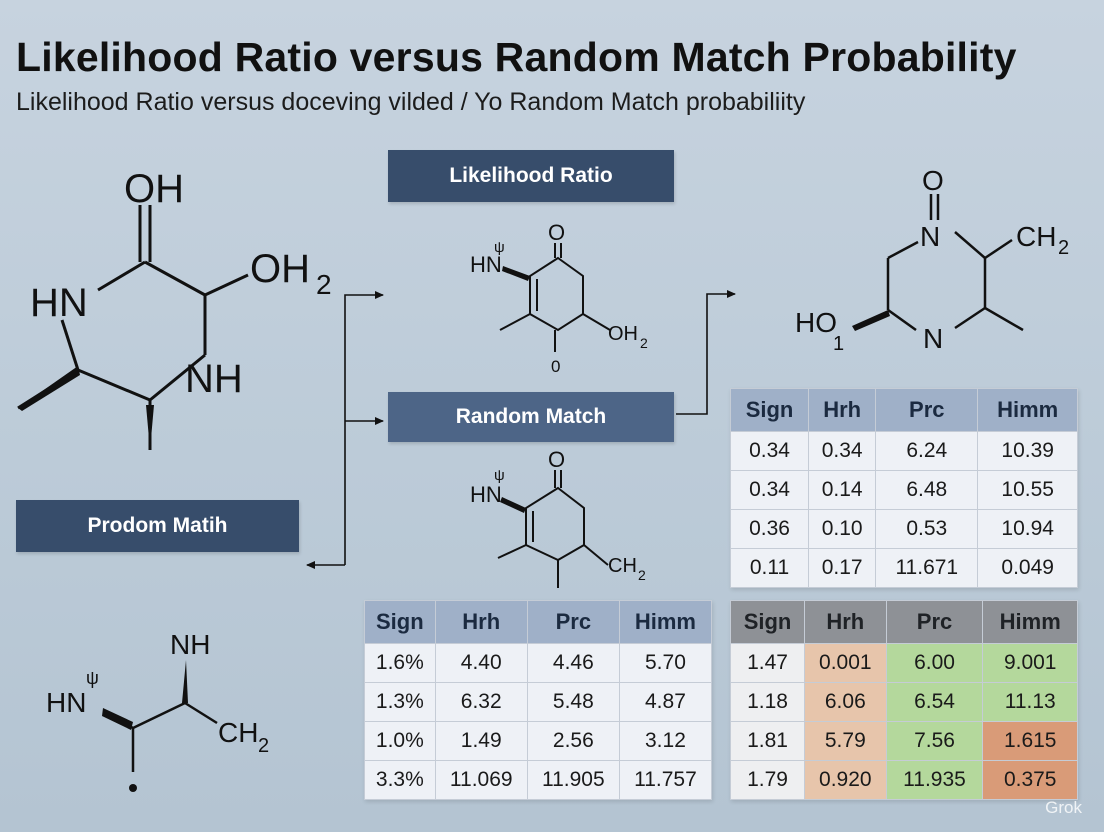 This screenshot has width=1104, height=832. Describe the element at coordinates (927, 451) in the screenshot. I see `table-cell: 6.24` at that location.